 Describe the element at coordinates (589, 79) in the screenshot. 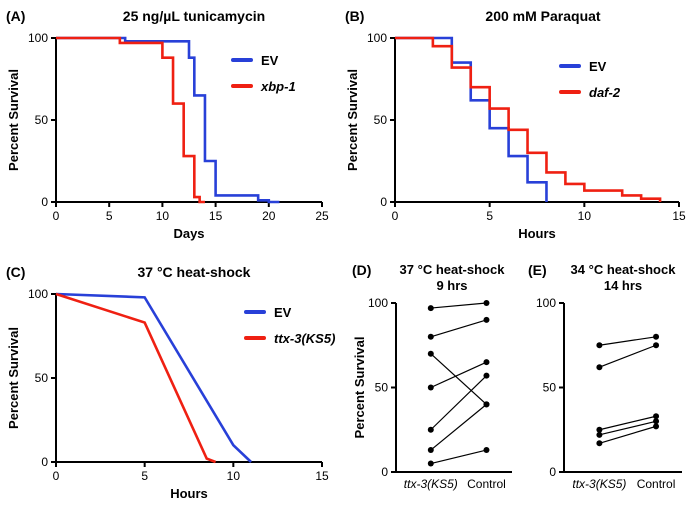

I see `legend: EV daf-2` at that location.